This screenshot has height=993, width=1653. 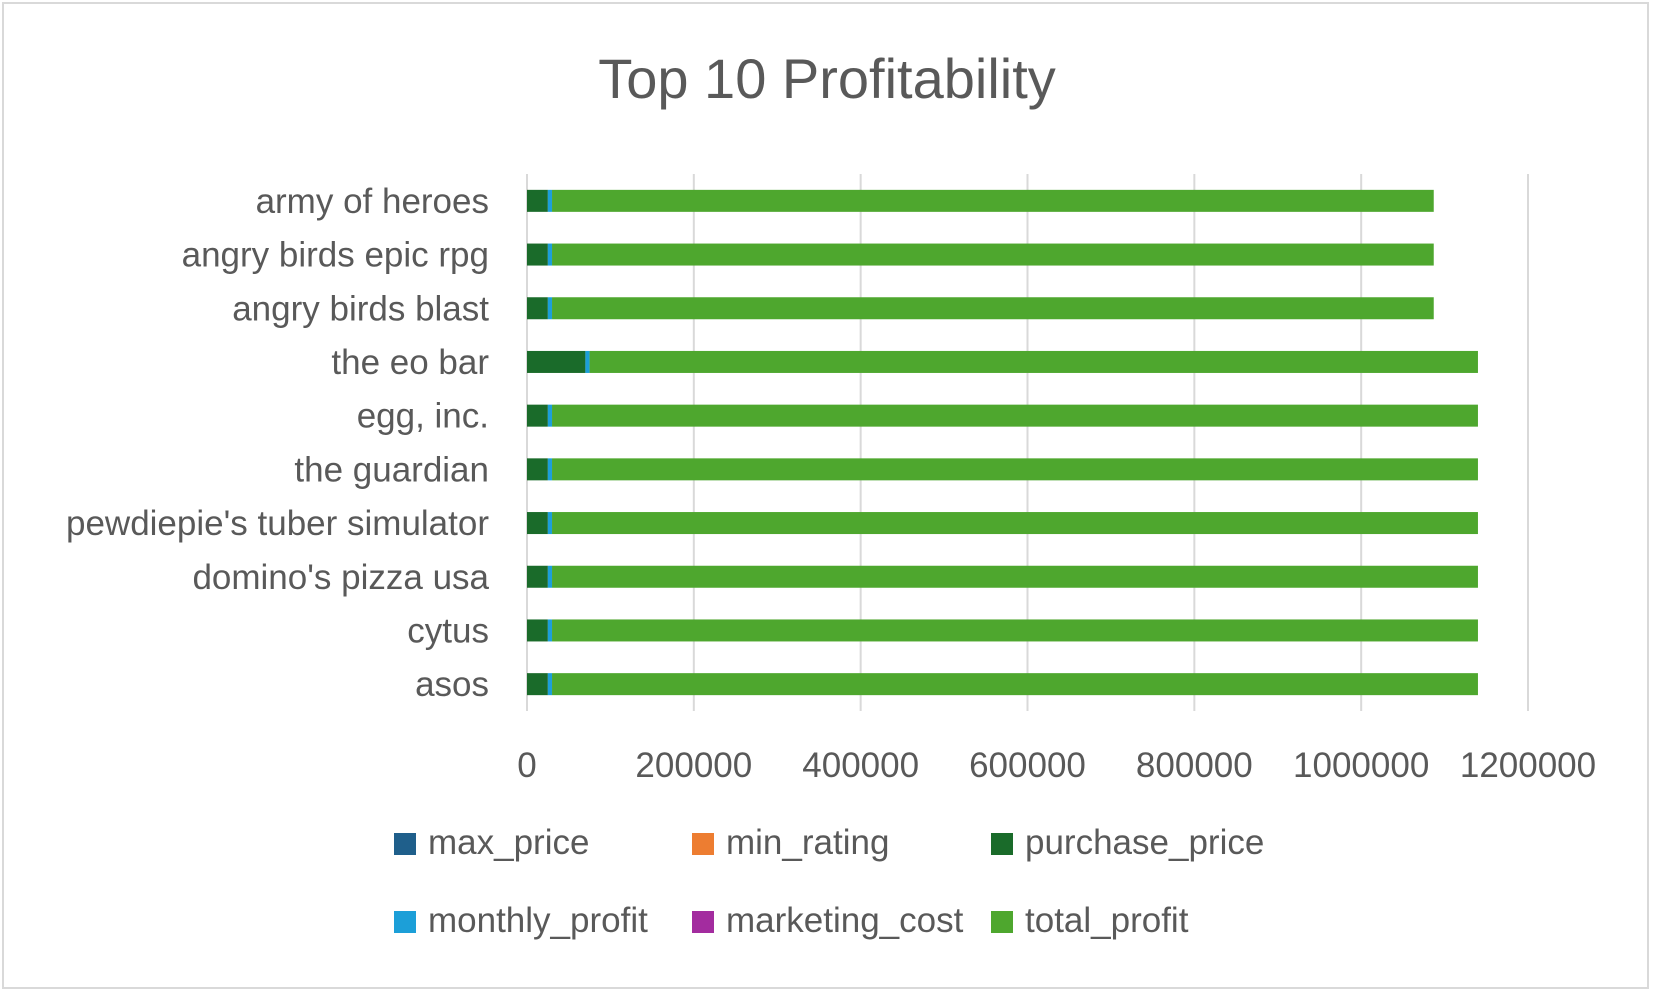 I want to click on category-label: angry birds epic rpg, so click(x=335, y=255).